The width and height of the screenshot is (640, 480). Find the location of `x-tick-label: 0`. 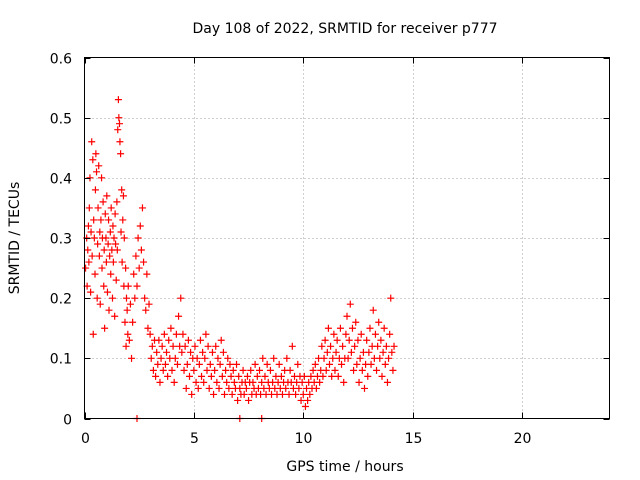

x-tick-label: 0 is located at coordinates (85, 439).